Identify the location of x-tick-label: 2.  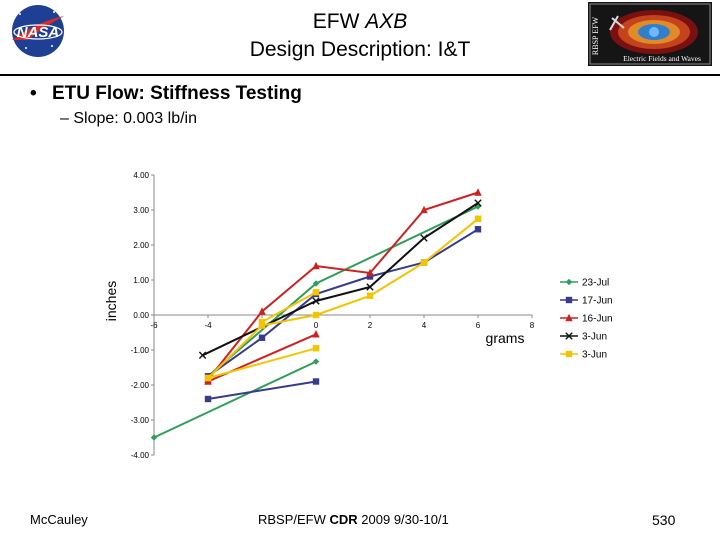
(370, 325).